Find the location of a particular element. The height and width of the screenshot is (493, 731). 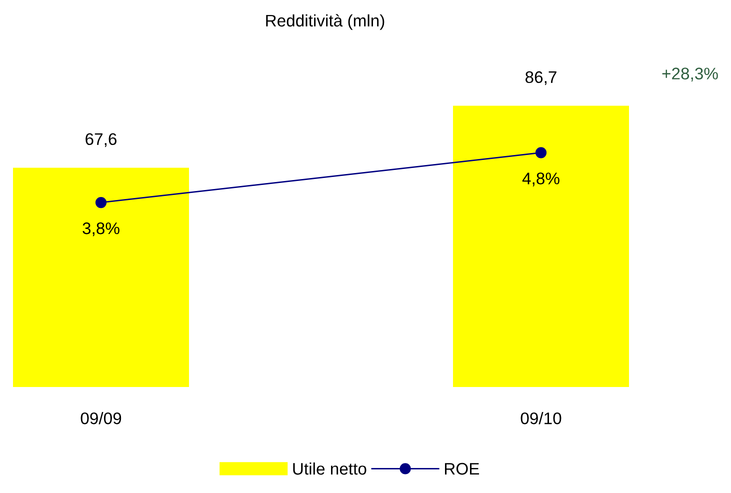

data-label: 86,7 is located at coordinates (541, 78).